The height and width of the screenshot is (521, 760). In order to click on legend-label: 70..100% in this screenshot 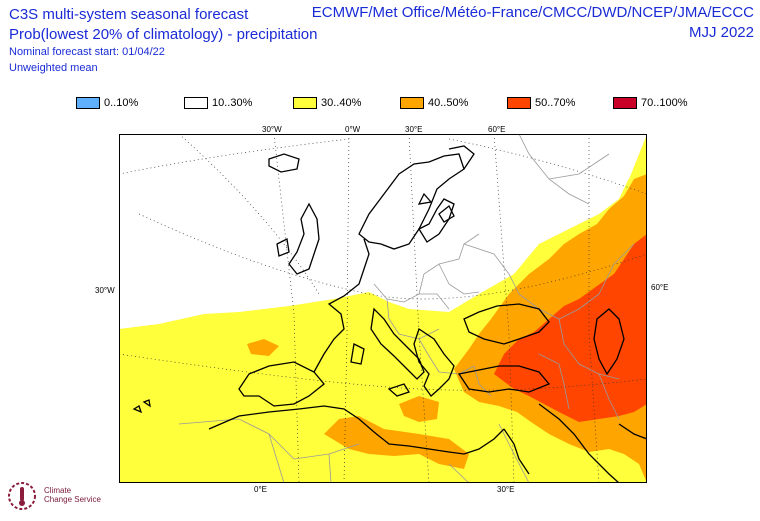, I will do `click(664, 103)`.